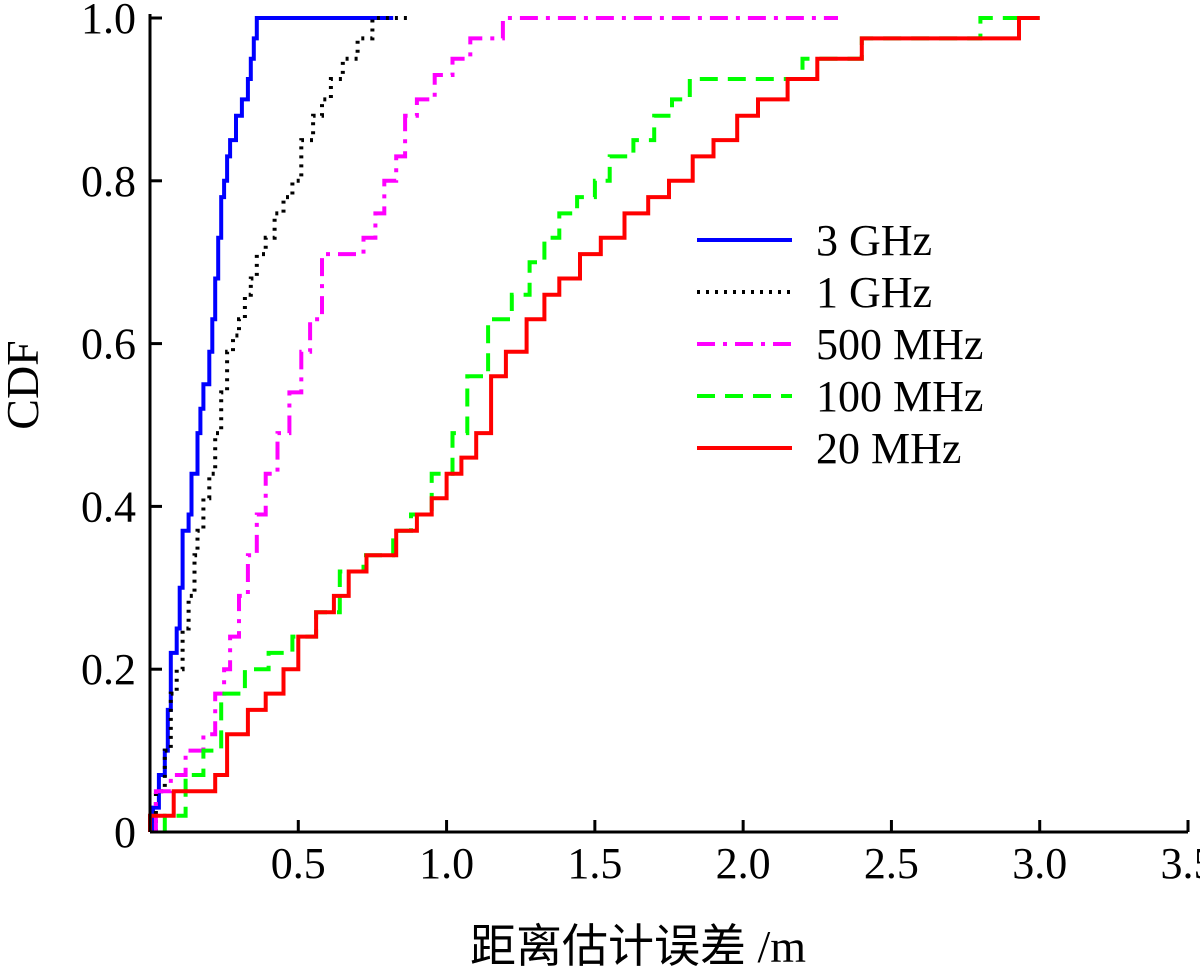 Image resolution: width=1200 pixels, height=972 pixels. I want to click on y-tick-label: 0, so click(125, 832).